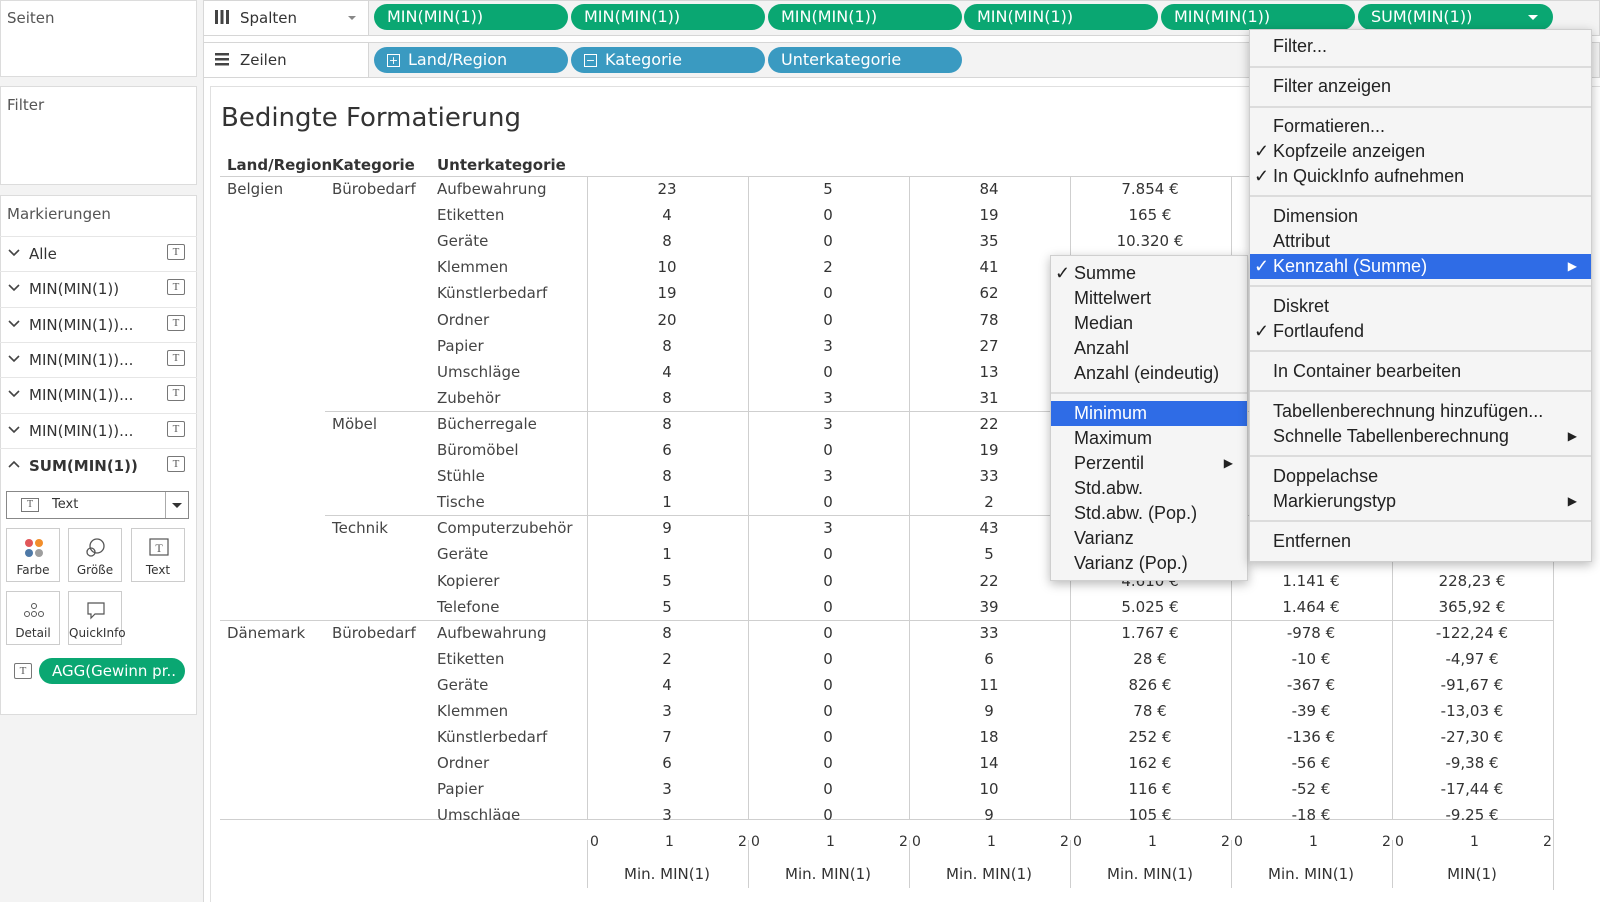 The width and height of the screenshot is (1600, 902). What do you see at coordinates (461, 502) in the screenshot?
I see `subcategory-label: Tische` at bounding box center [461, 502].